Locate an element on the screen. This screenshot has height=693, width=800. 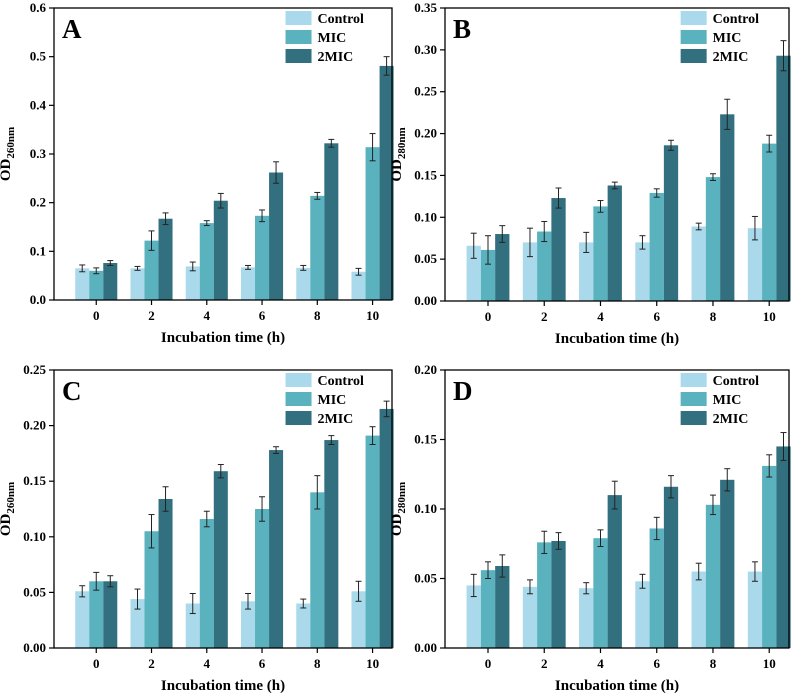
x-tick-label: 0 is located at coordinates (96, 315).